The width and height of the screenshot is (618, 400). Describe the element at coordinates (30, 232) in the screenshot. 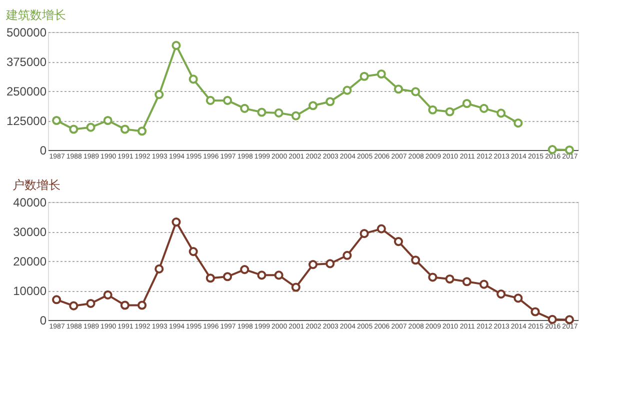

I see `y-tick-label: 30000` at that location.